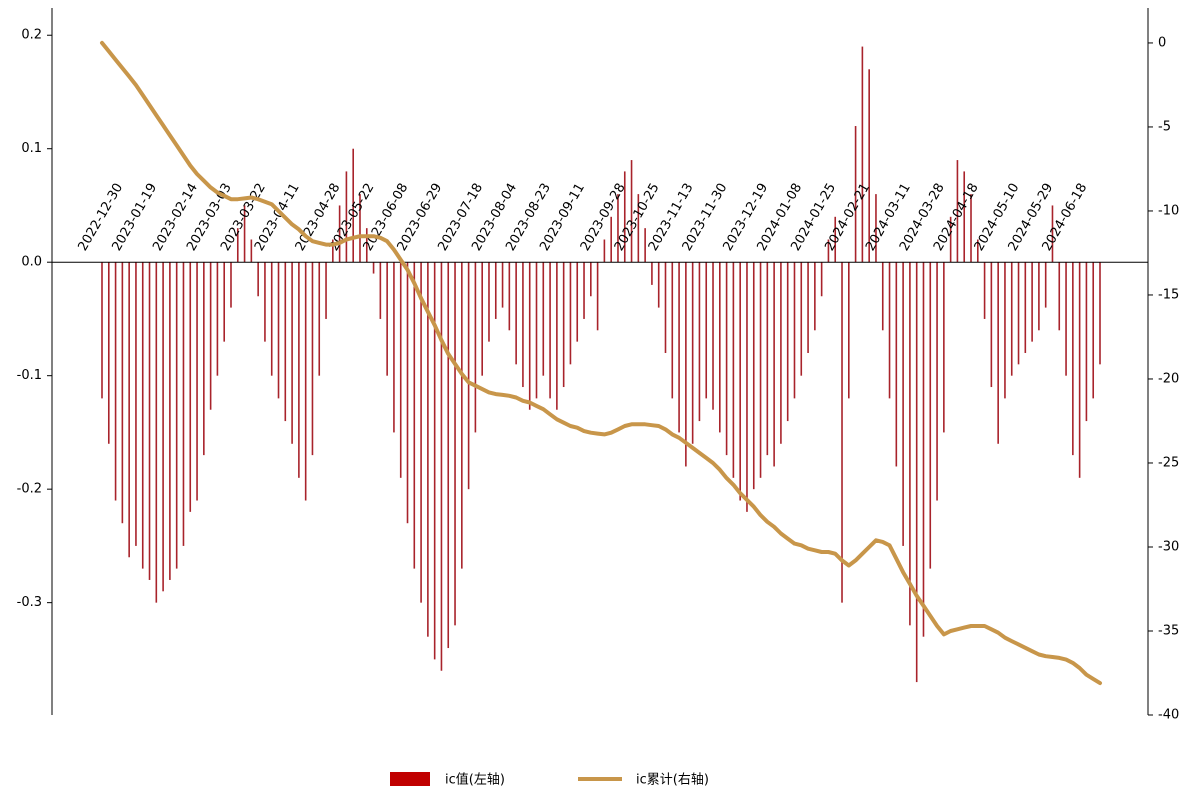 The width and height of the screenshot is (1197, 801). What do you see at coordinates (1162, 42) in the screenshot?
I see `y2-tick-label: 0` at bounding box center [1162, 42].